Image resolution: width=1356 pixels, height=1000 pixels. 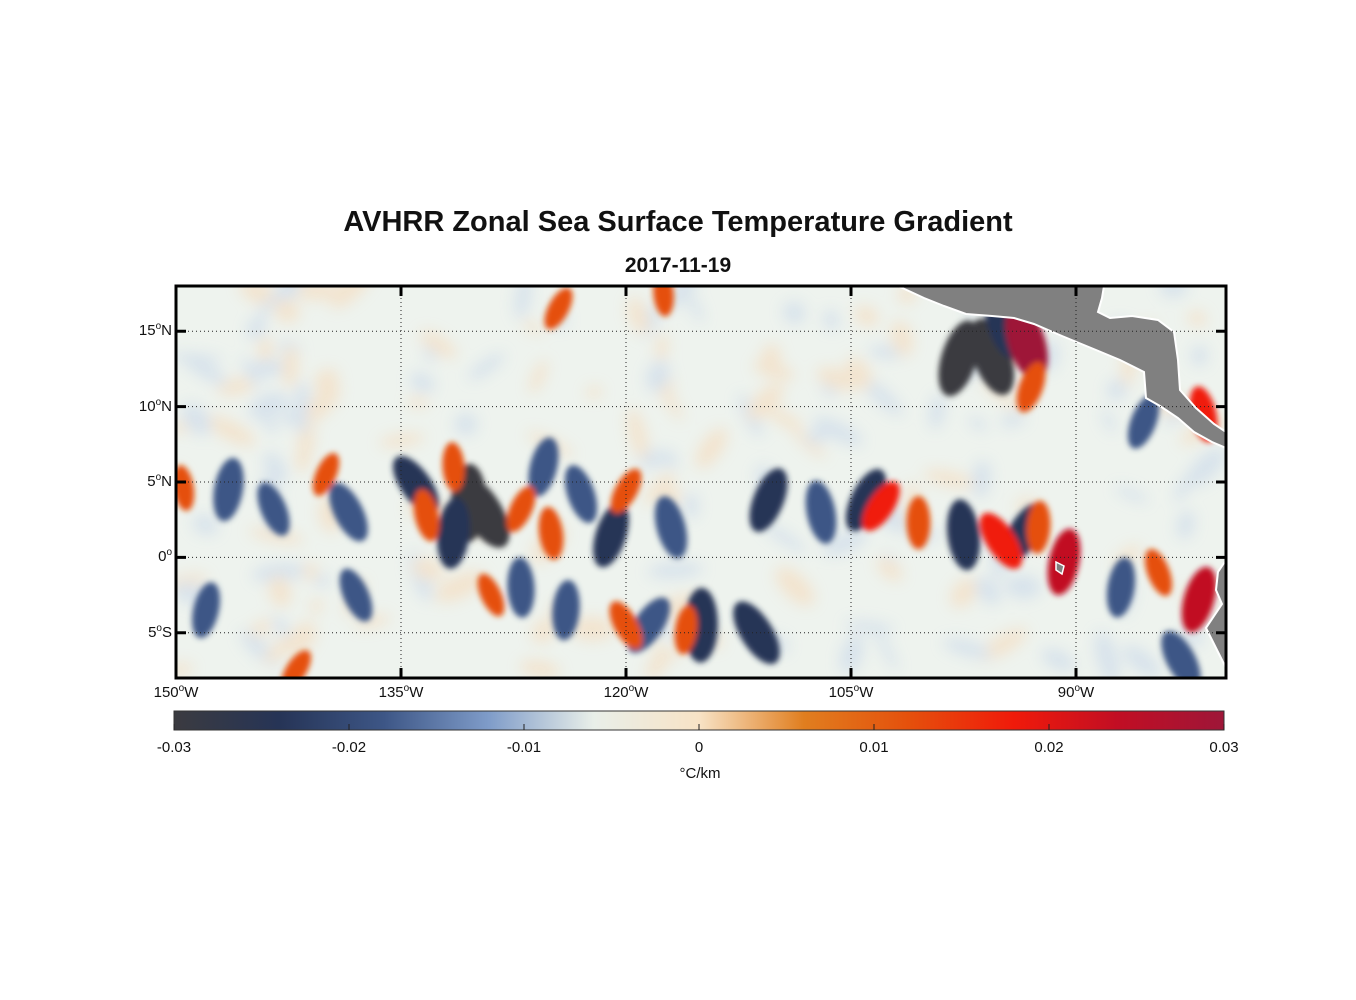 I want to click on colorbar-tick-label: -0.03, so click(x=174, y=747).